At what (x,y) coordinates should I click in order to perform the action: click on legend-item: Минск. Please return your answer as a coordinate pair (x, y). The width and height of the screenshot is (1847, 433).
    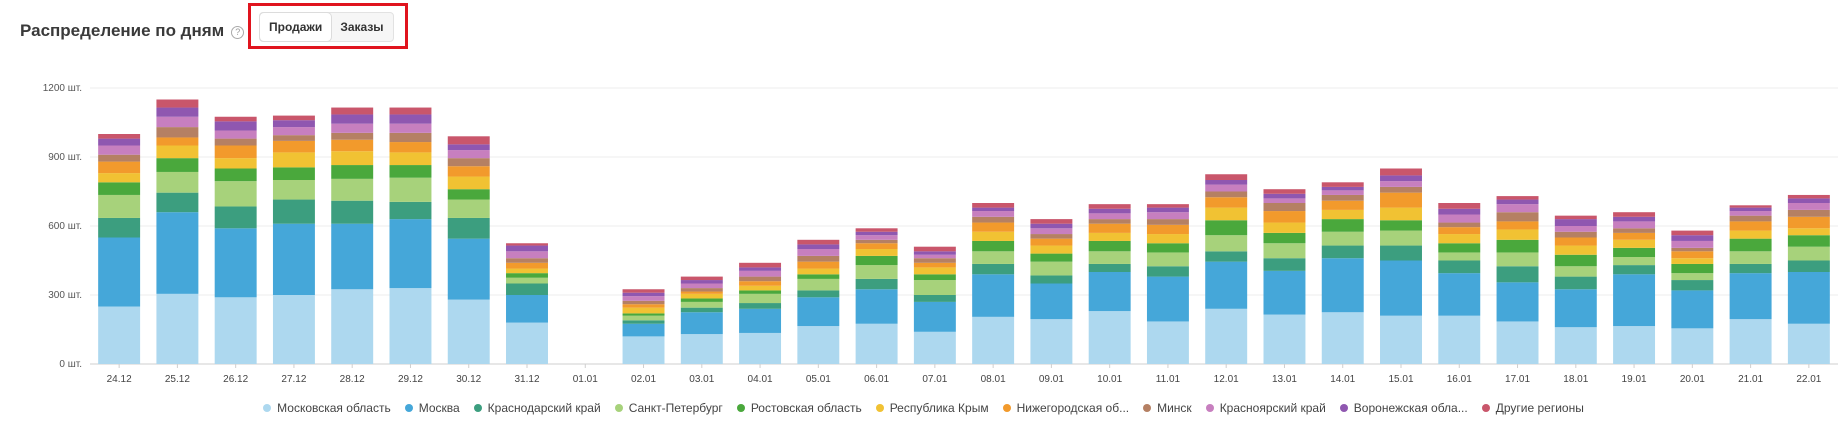
    Looking at the image, I should click on (1167, 408).